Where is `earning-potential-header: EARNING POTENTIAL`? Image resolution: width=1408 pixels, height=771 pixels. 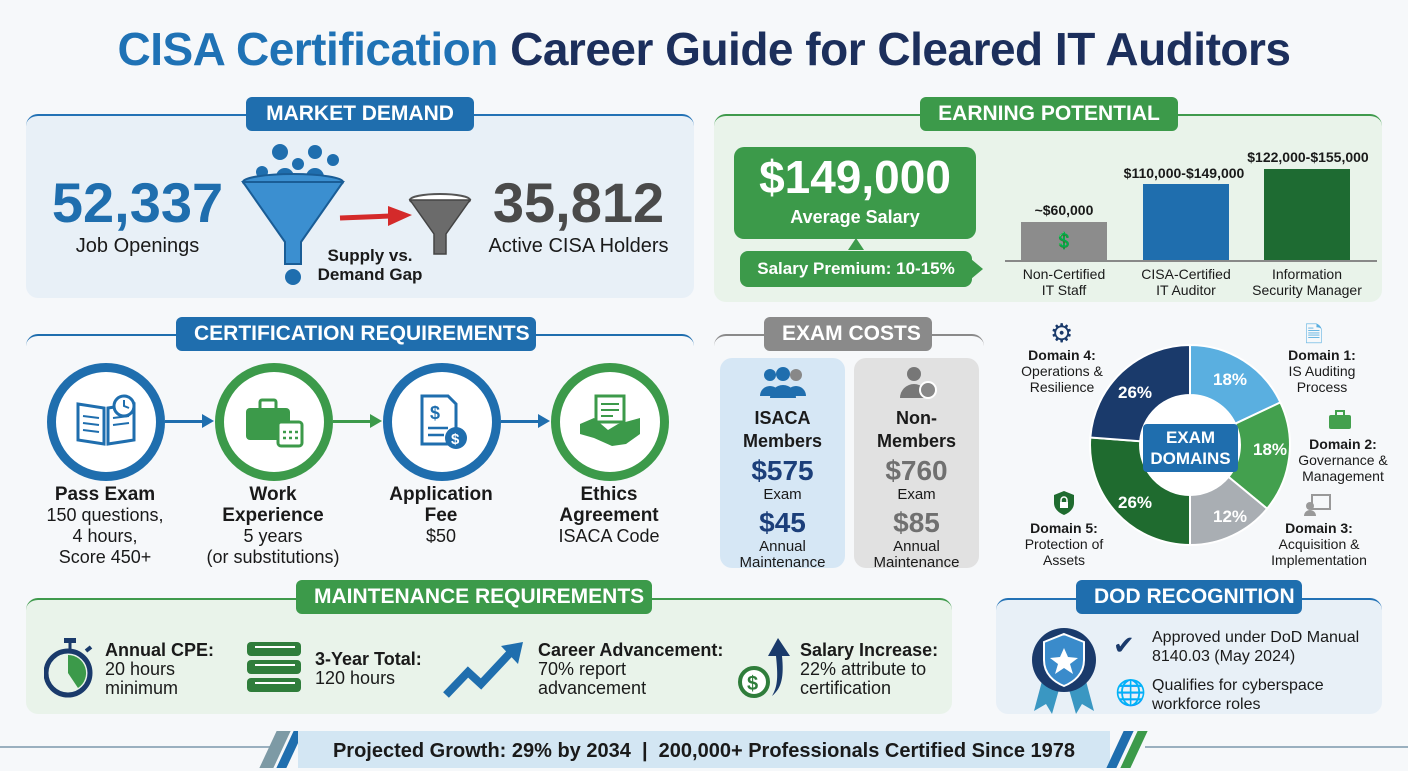 earning-potential-header: EARNING POTENTIAL is located at coordinates (1049, 114).